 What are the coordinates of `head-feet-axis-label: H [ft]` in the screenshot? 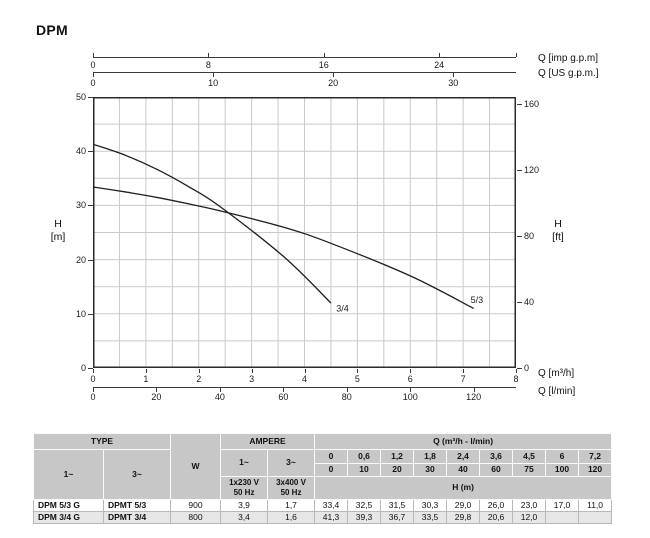 It's located at (558, 231).